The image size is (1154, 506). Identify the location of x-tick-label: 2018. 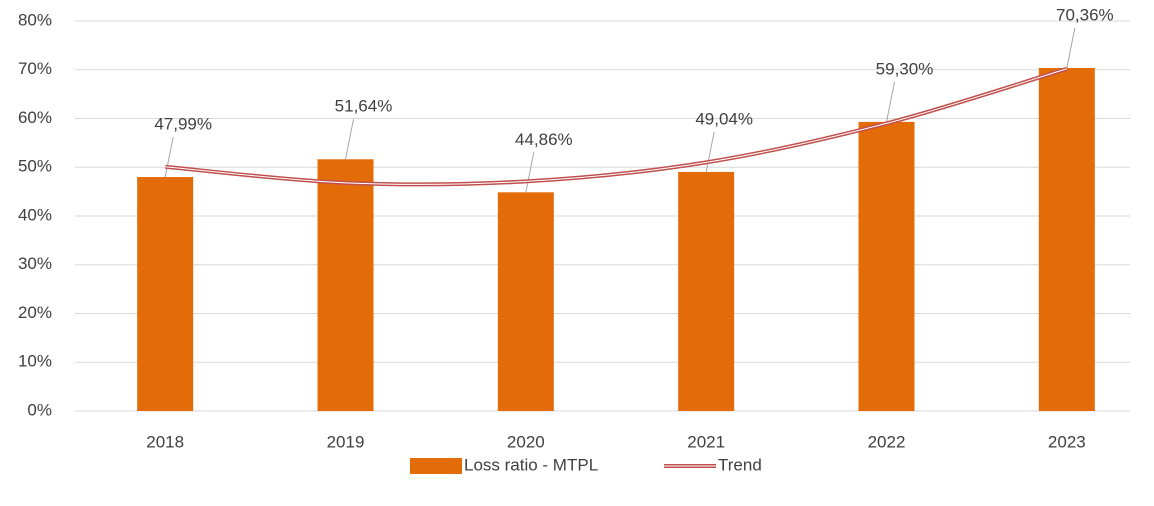
(165, 441).